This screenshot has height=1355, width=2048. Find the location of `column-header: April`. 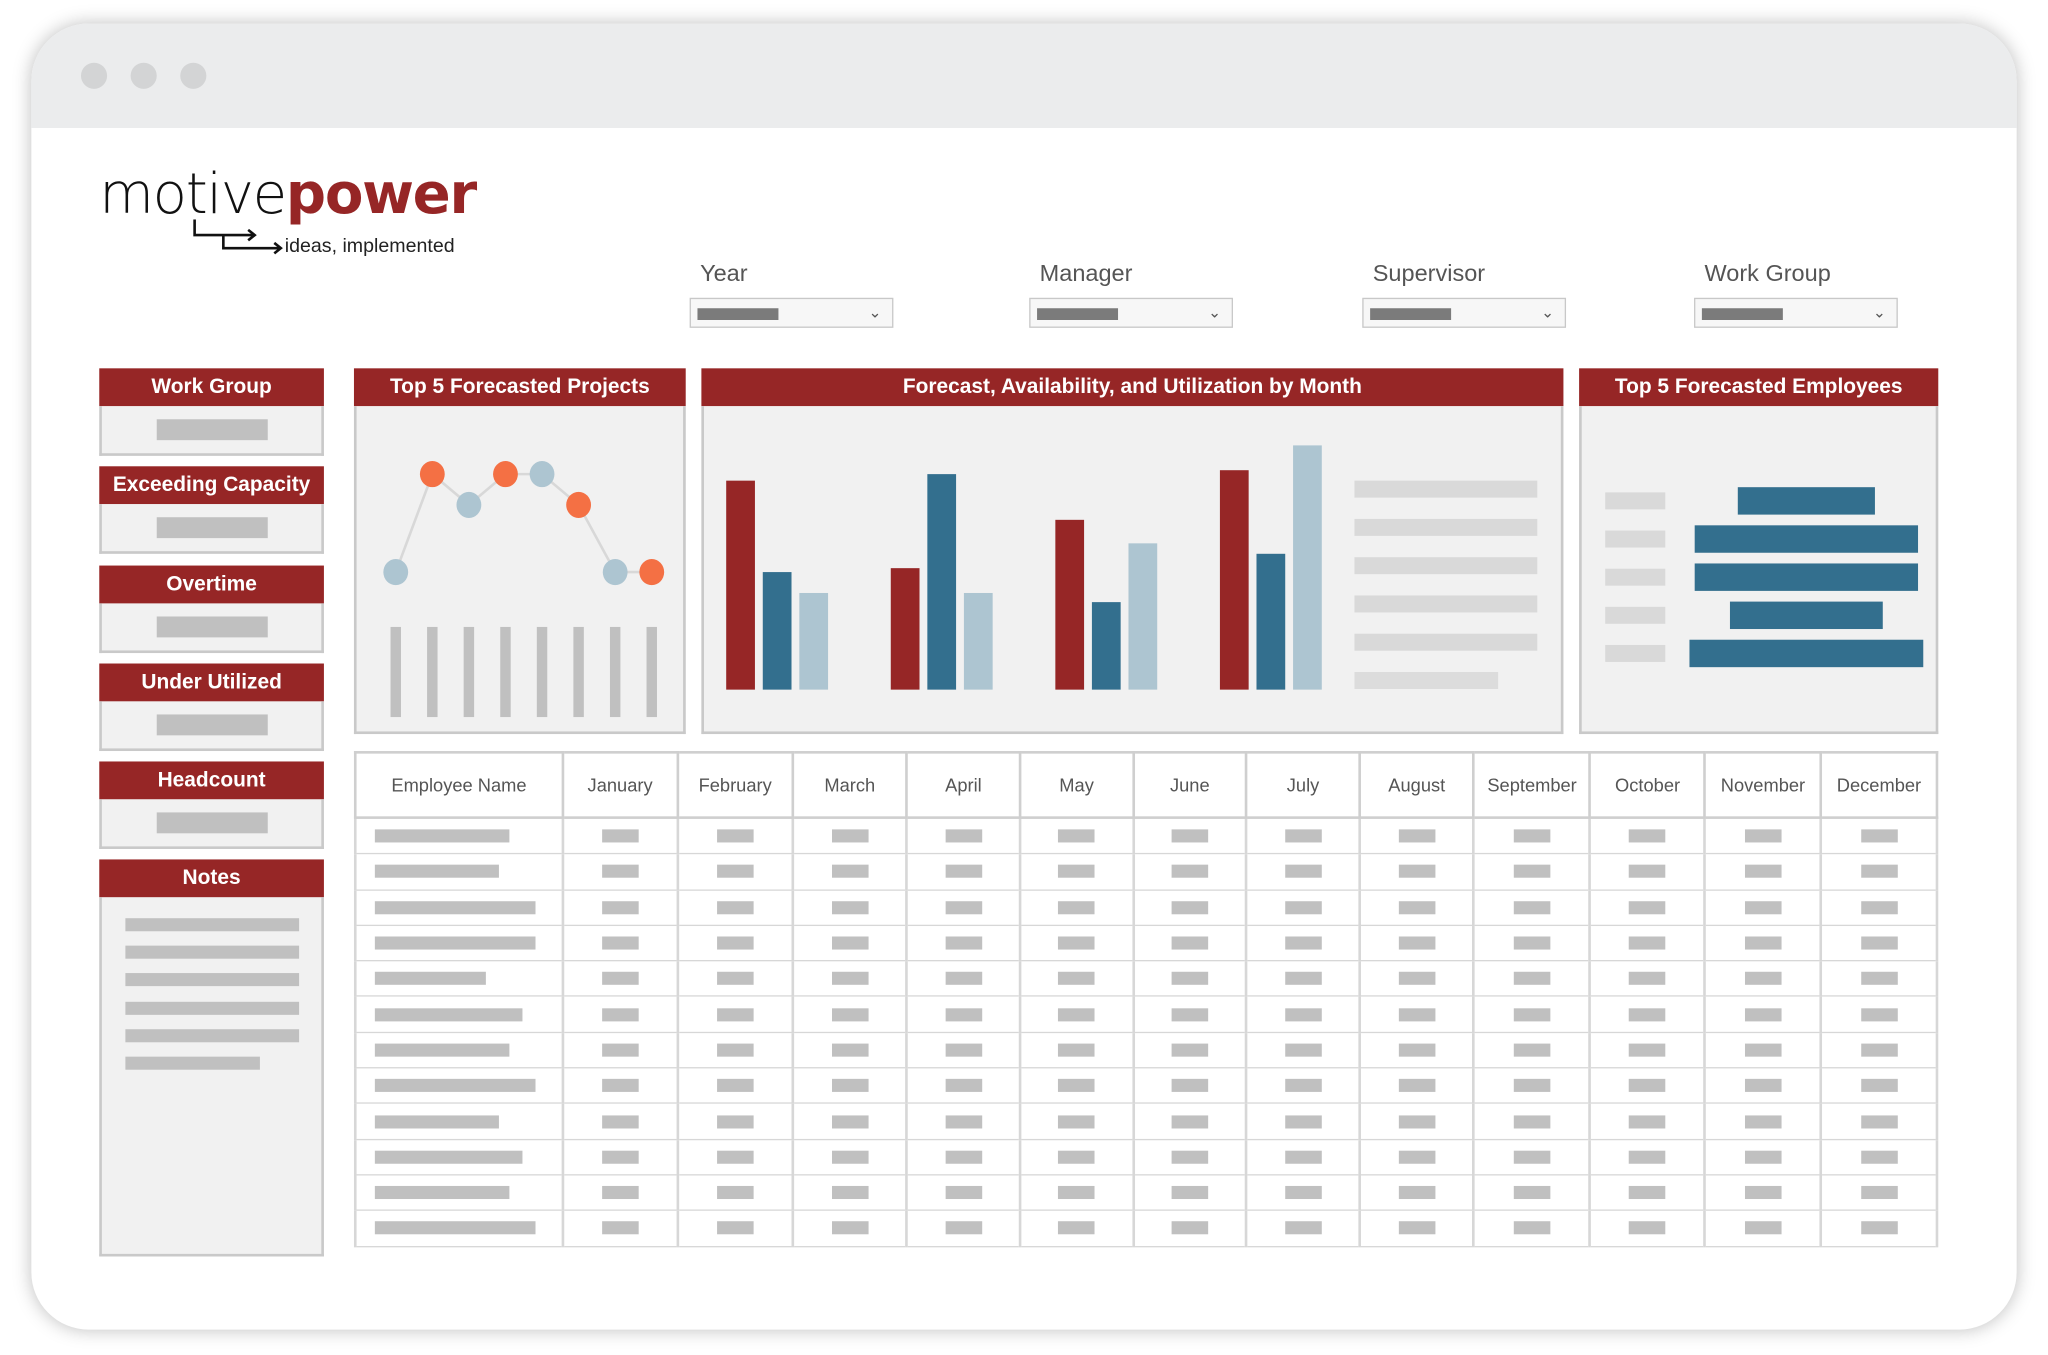

column-header: April is located at coordinates (963, 785).